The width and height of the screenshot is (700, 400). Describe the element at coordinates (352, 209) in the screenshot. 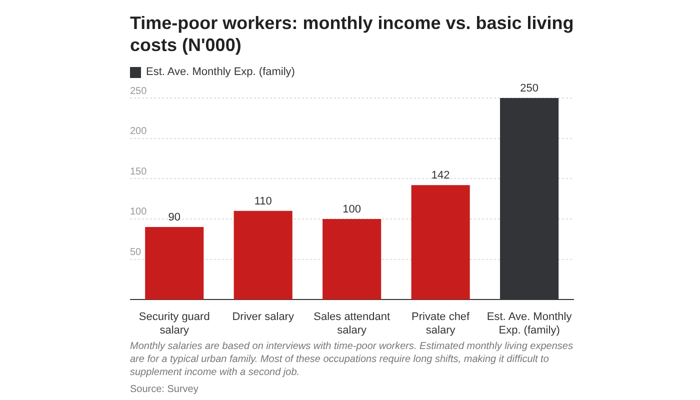

I see `data-label: 100` at that location.